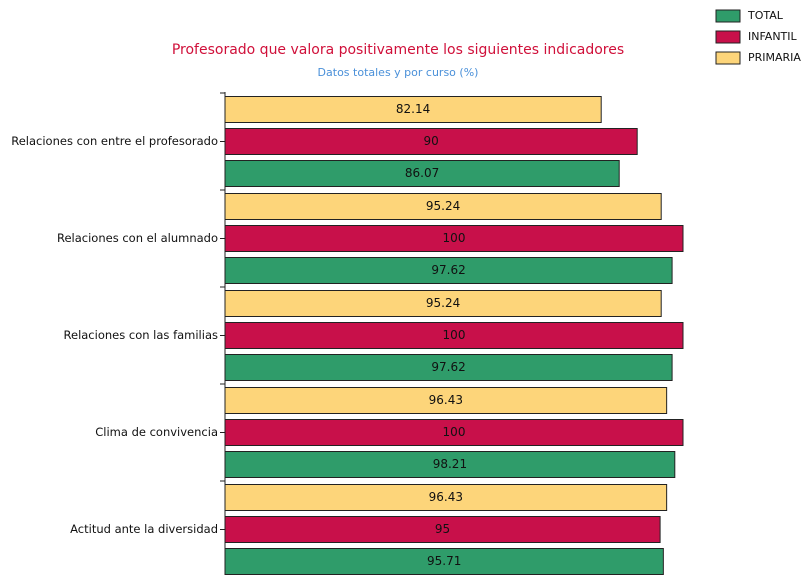 The image size is (803, 575). I want to click on value-label: 82.14, so click(413, 109).